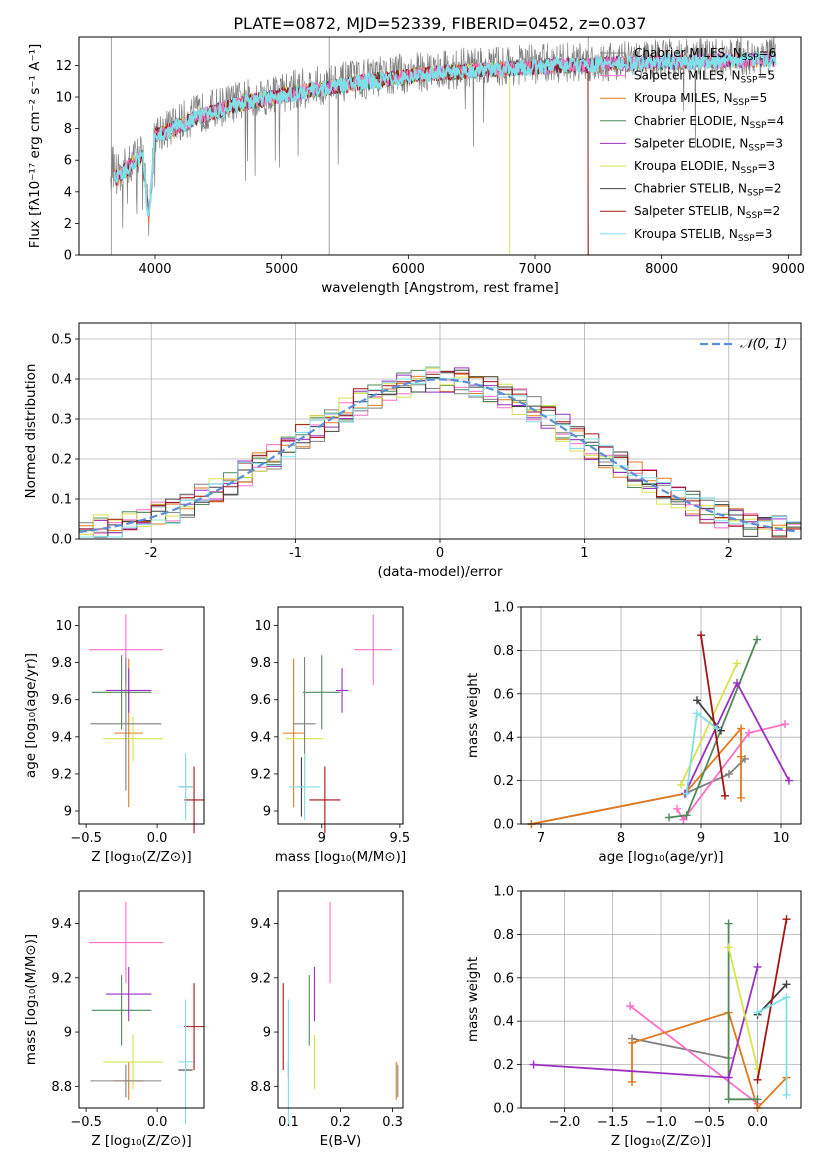 The height and width of the screenshot is (1170, 819). What do you see at coordinates (661, 269) in the screenshot?
I see `x-tick-label: 8000` at bounding box center [661, 269].